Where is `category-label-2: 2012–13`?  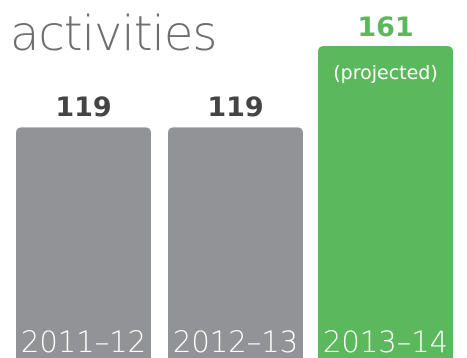
category-label-2: 2012–13 is located at coordinates (235, 341).